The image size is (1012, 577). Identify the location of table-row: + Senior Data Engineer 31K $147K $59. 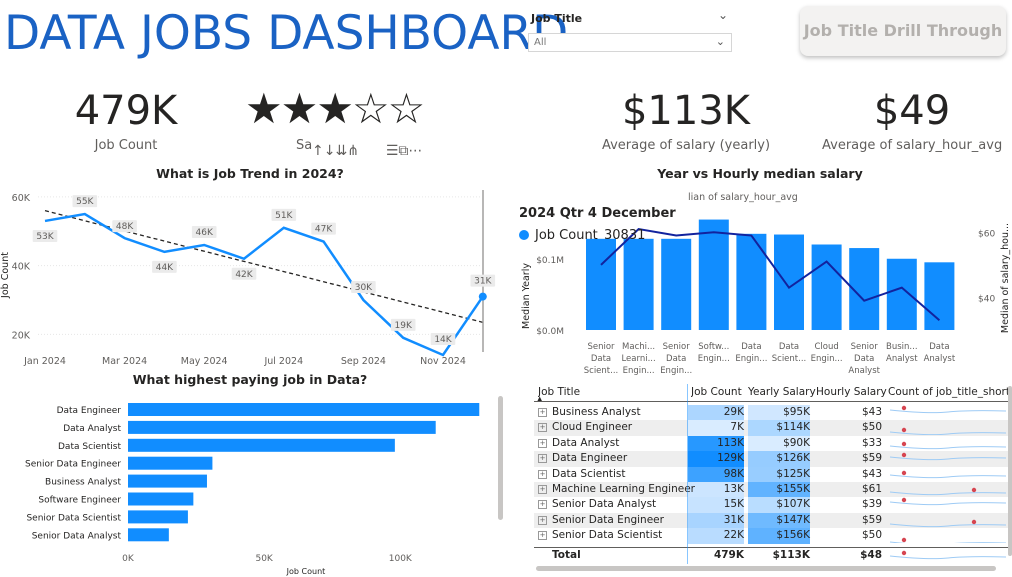
(773, 520).